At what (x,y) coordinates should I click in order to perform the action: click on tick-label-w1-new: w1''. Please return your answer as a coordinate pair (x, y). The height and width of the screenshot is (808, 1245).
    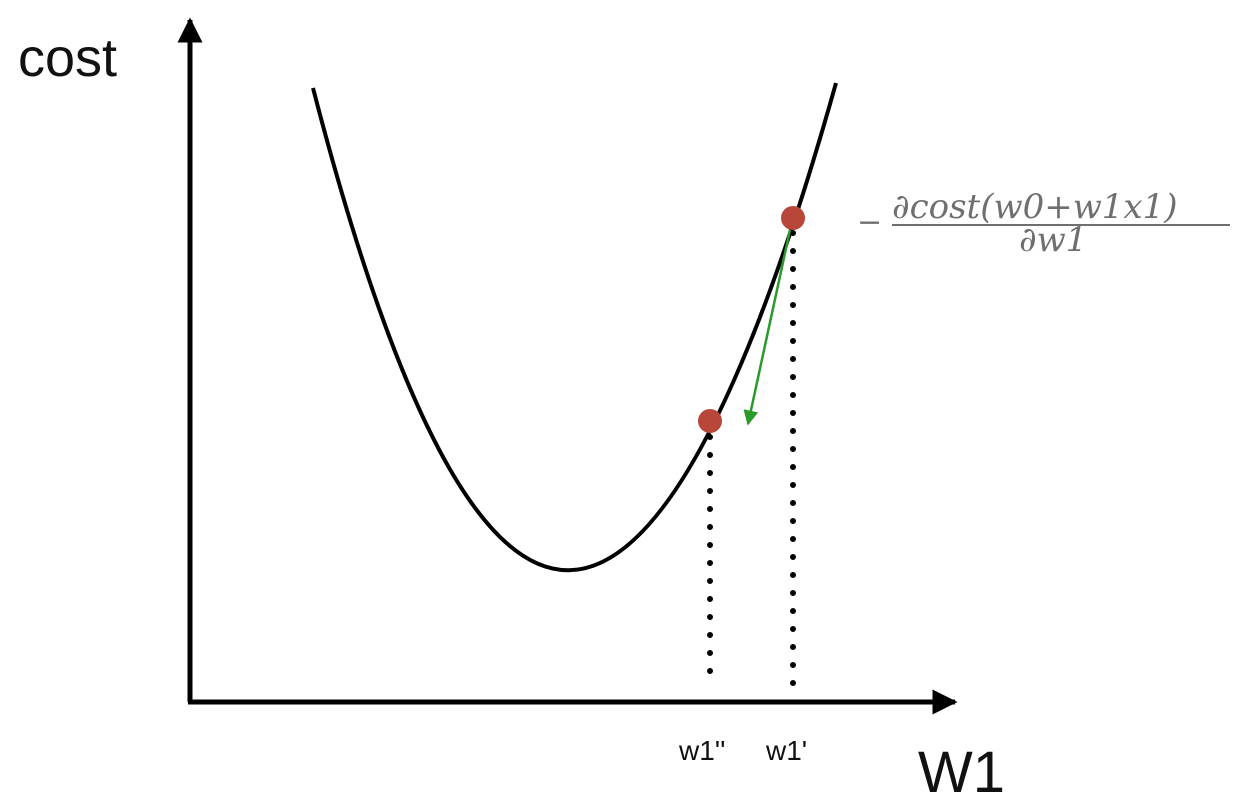
    Looking at the image, I should click on (701, 750).